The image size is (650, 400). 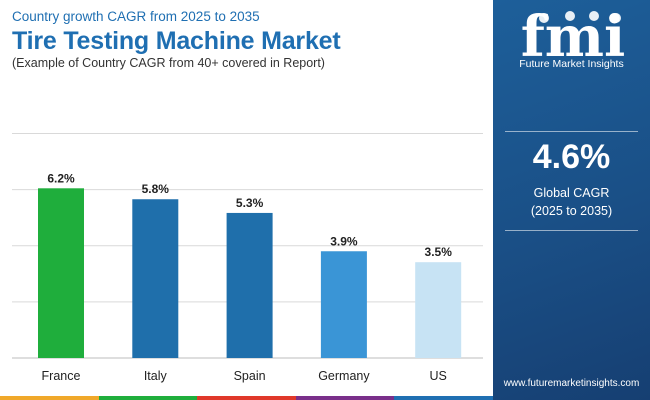 I want to click on global-cagr-label: Global CAGR, so click(x=571, y=193).